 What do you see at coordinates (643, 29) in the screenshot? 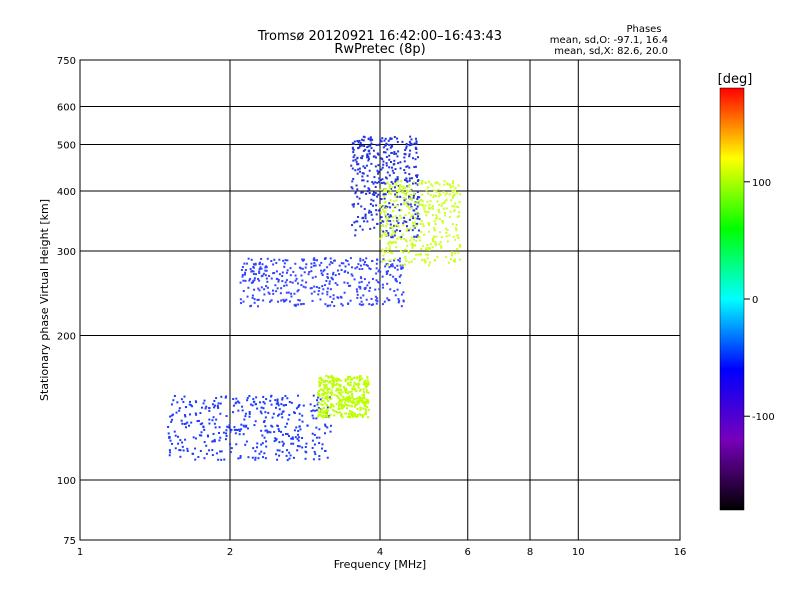
I see `phase-stats-heading: Phases` at bounding box center [643, 29].